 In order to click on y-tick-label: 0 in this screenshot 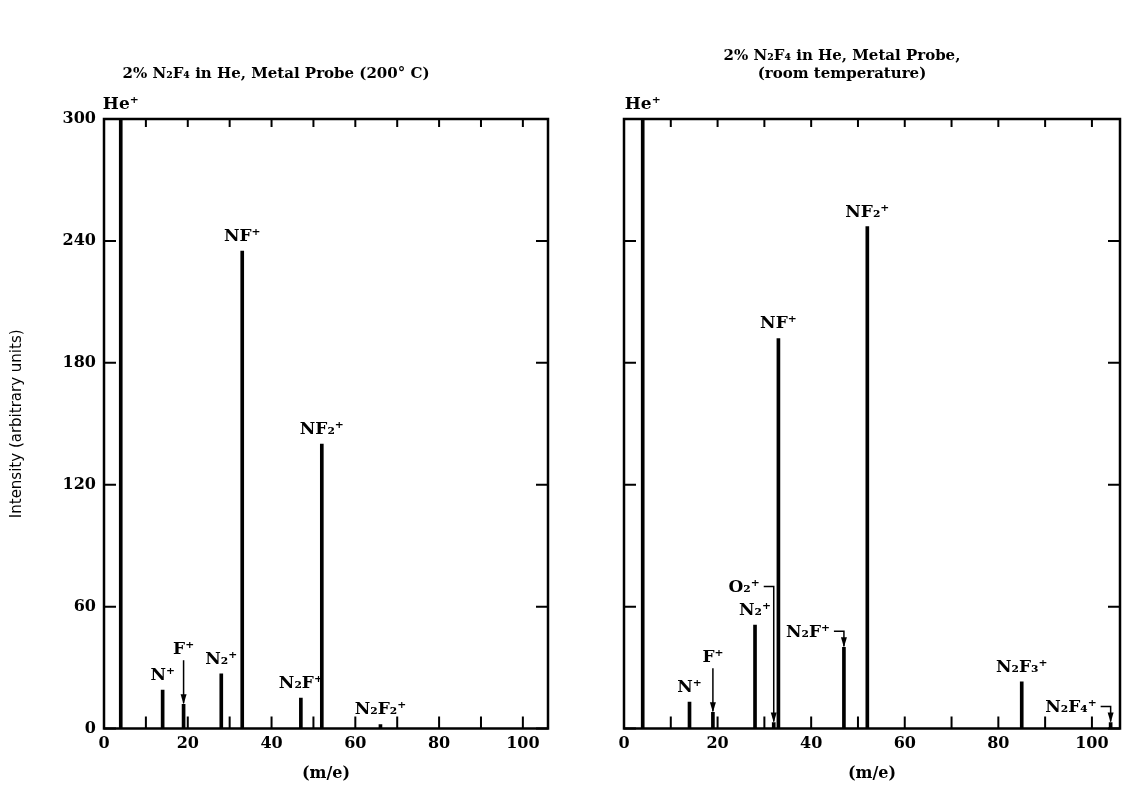, I will do `click(90, 727)`.